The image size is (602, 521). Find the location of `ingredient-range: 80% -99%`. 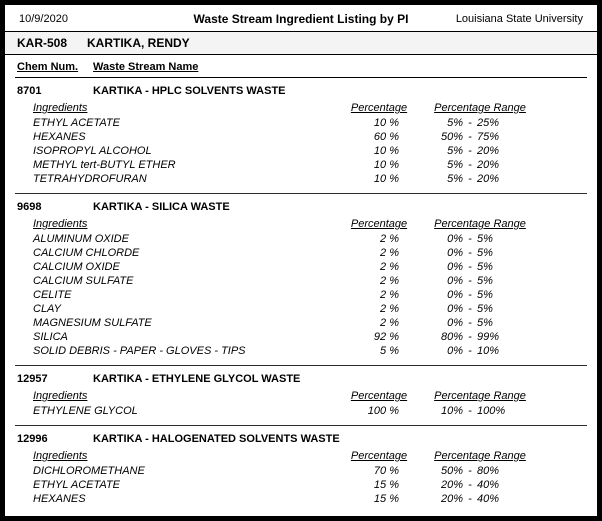

ingredient-range: 80% -99% is located at coordinates (480, 337).